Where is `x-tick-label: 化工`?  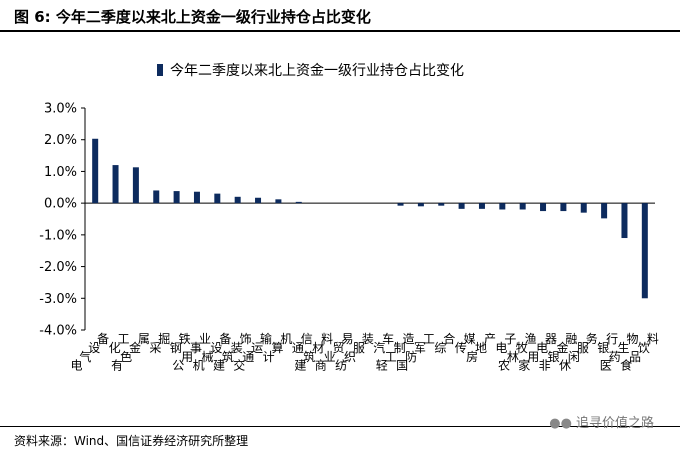
x-tick-label: 化工 is located at coordinates (119, 343).